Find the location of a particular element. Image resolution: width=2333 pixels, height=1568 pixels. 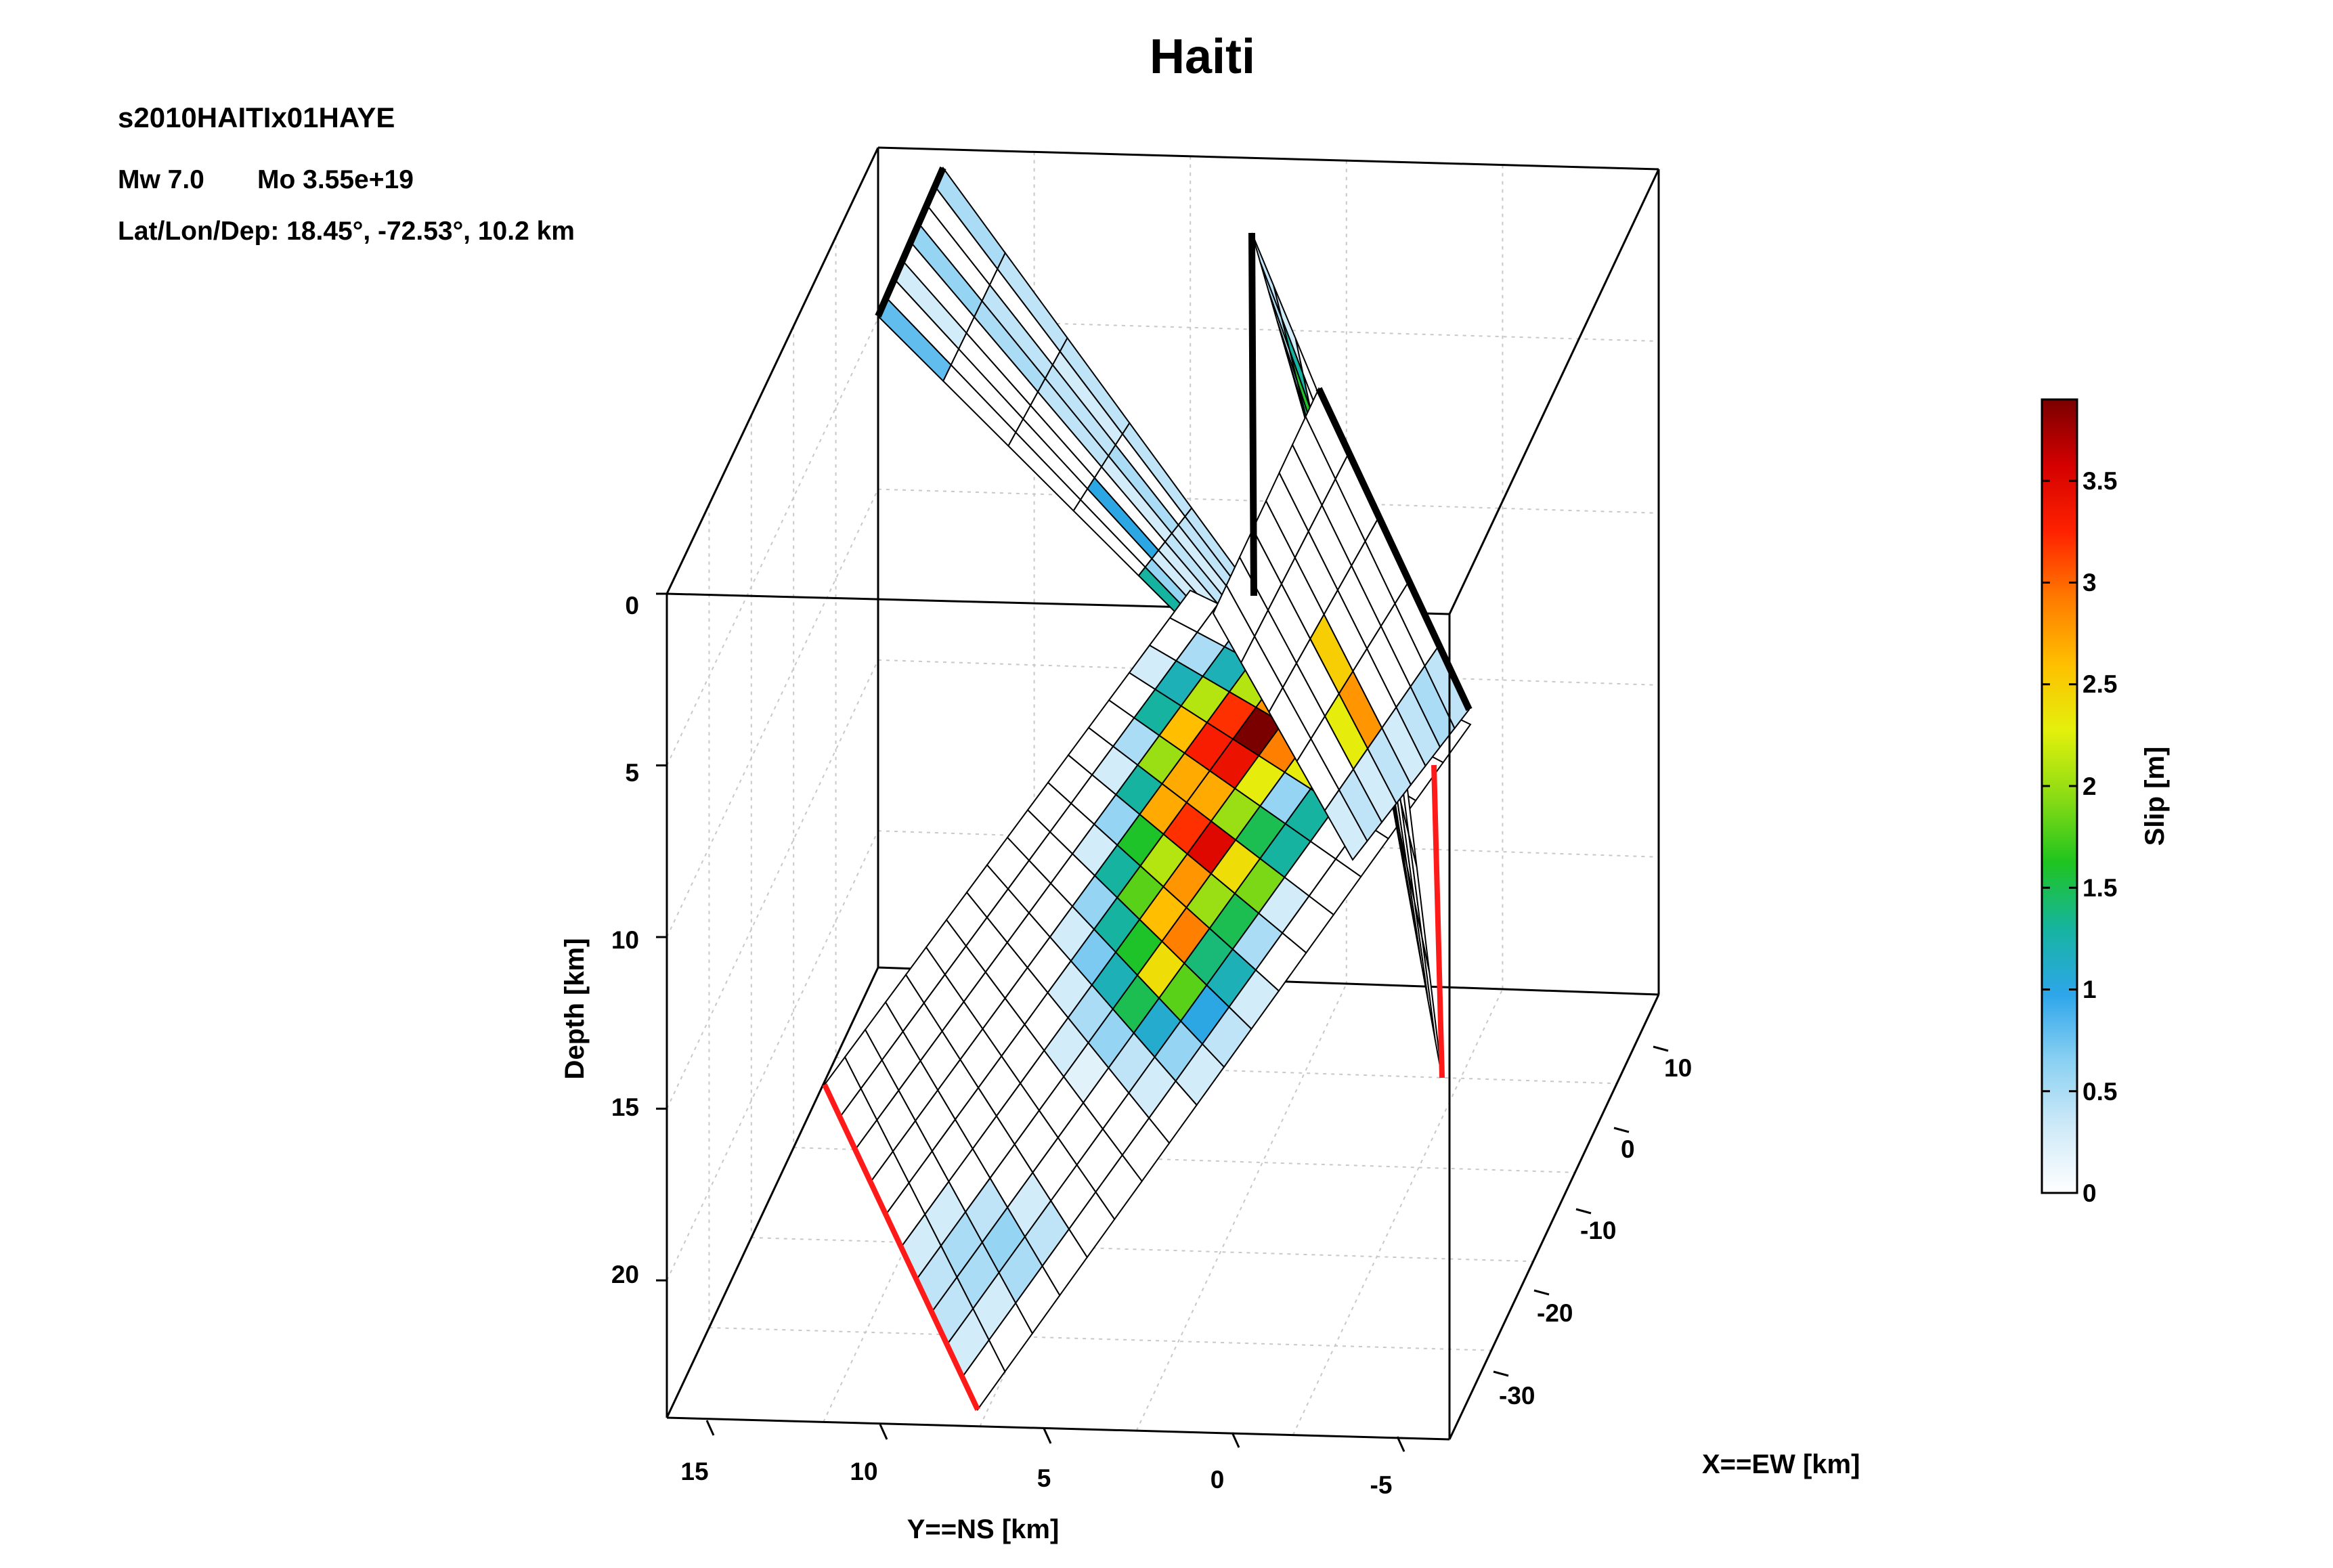

chart-title: Haiti is located at coordinates (1202, 57).